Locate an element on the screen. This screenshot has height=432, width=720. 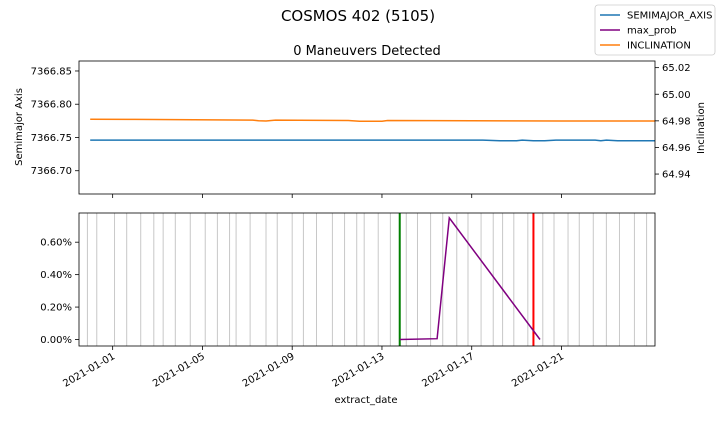
y-tick-label: 0.00% is located at coordinates (56, 340).